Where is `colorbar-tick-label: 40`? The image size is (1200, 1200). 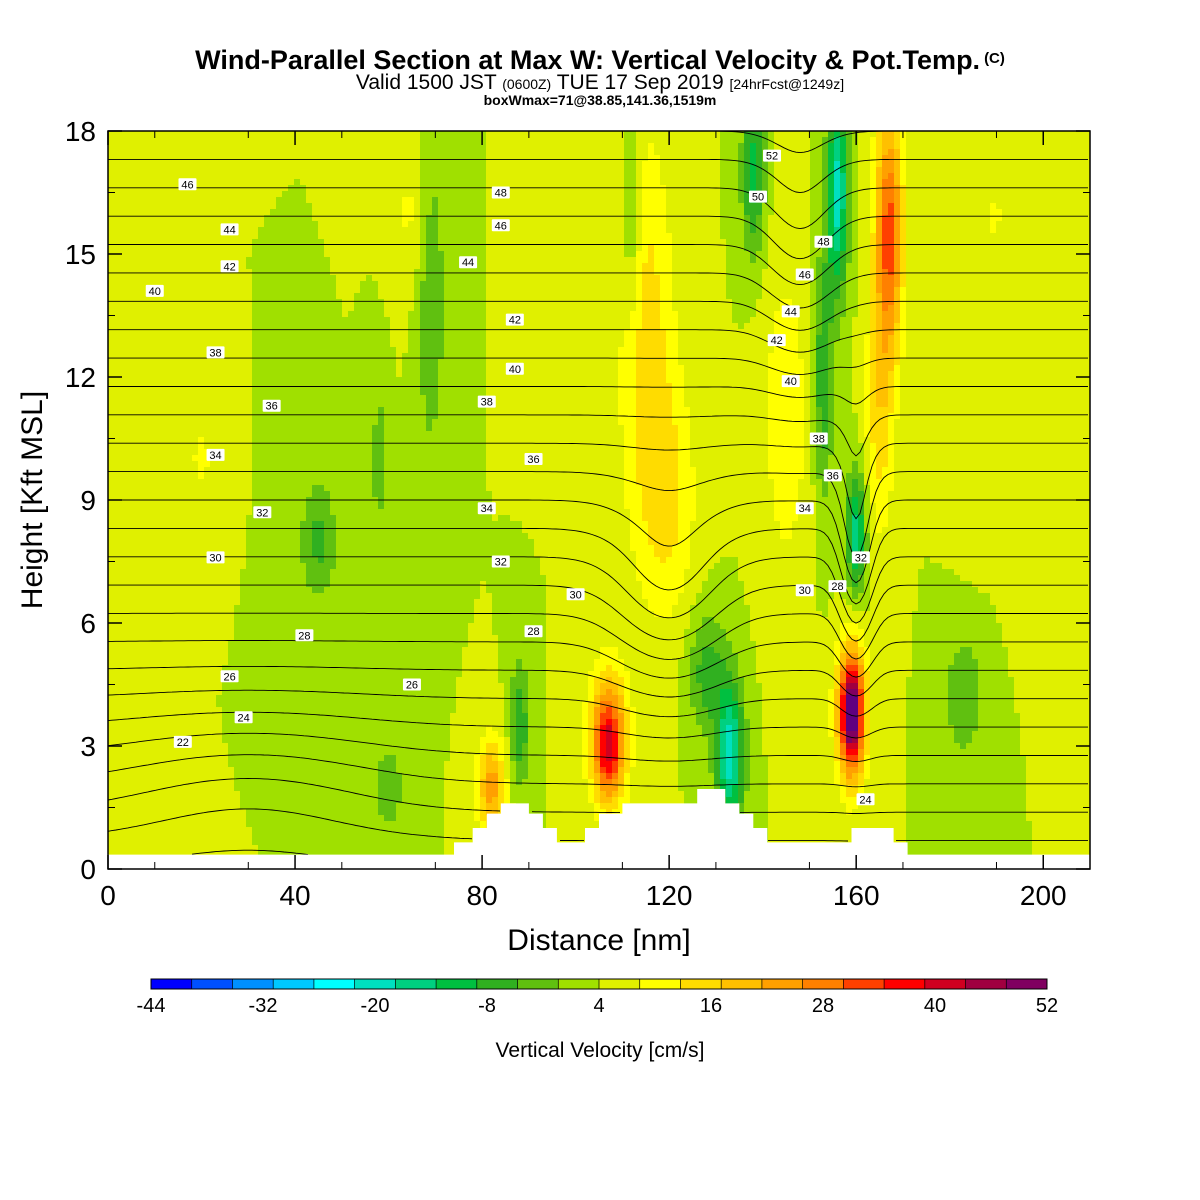
colorbar-tick-label: 40 is located at coordinates (935, 1006).